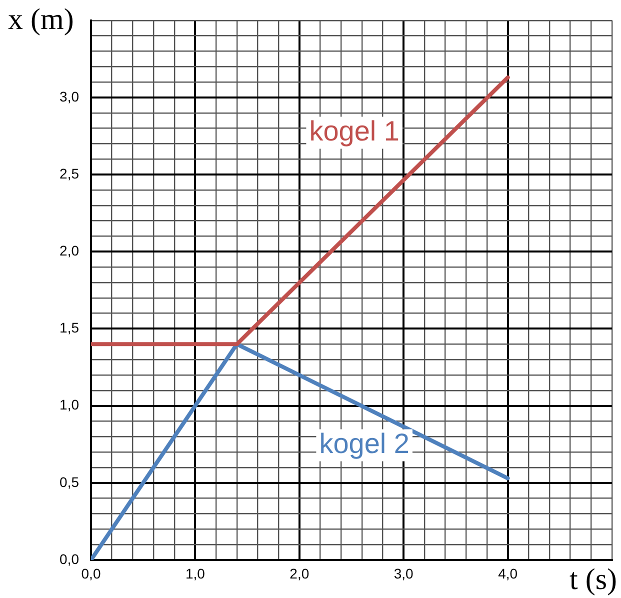  What do you see at coordinates (70, 328) in the screenshot?
I see `y-tick-label: 1,5` at bounding box center [70, 328].